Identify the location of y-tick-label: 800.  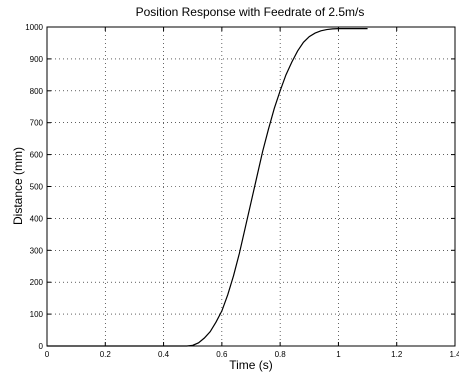
(37, 91).